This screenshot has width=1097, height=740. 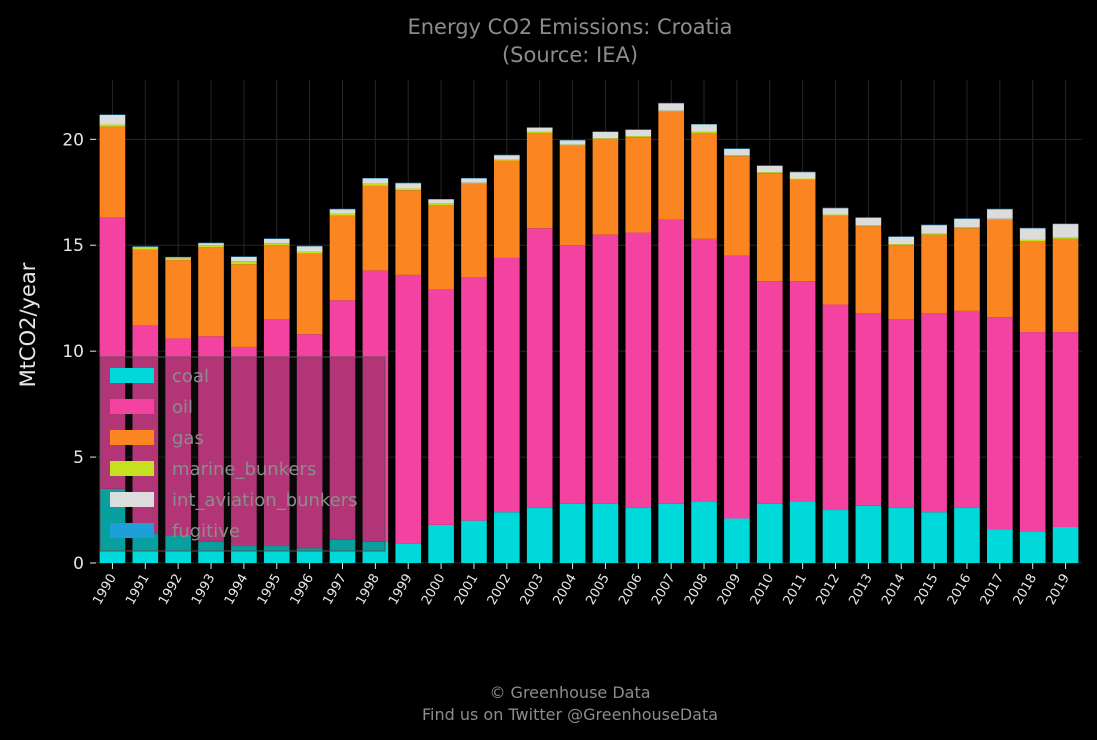 What do you see at coordinates (206, 531) in the screenshot?
I see `legend-label-fugitive: fugitive` at bounding box center [206, 531].